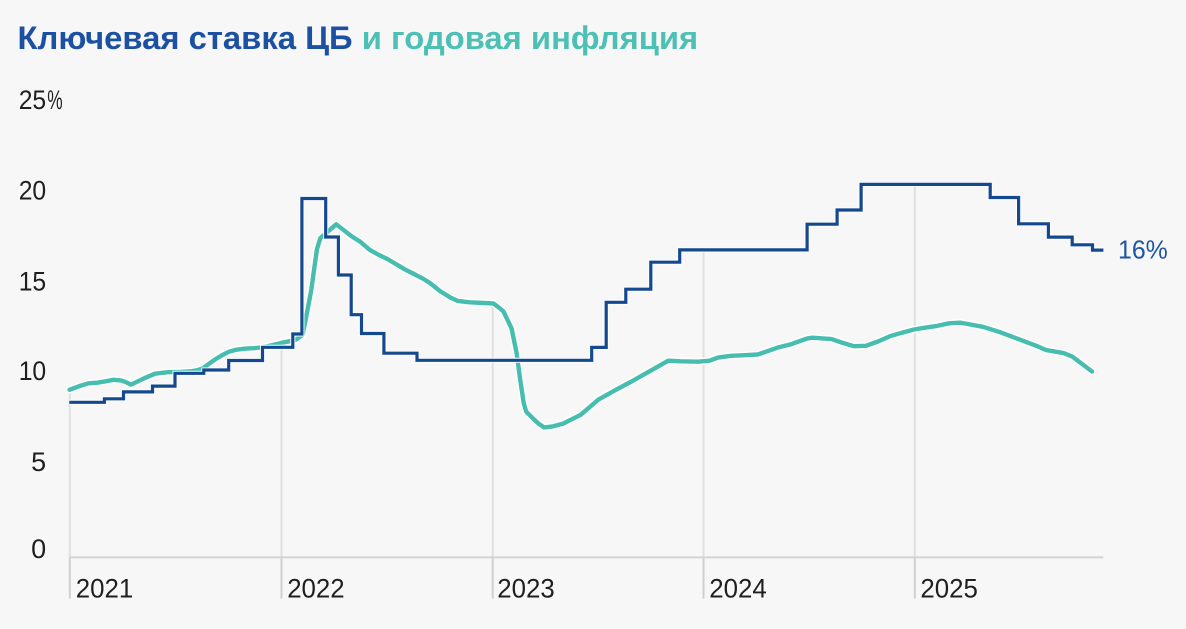  What do you see at coordinates (33, 282) in the screenshot?
I see `svg-text: 15` at bounding box center [33, 282].